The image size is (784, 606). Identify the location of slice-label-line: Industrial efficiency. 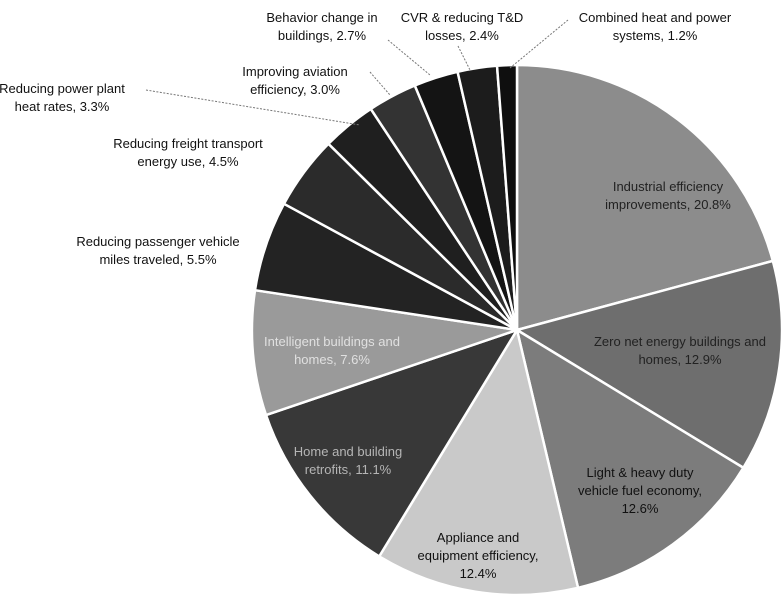
(668, 186).